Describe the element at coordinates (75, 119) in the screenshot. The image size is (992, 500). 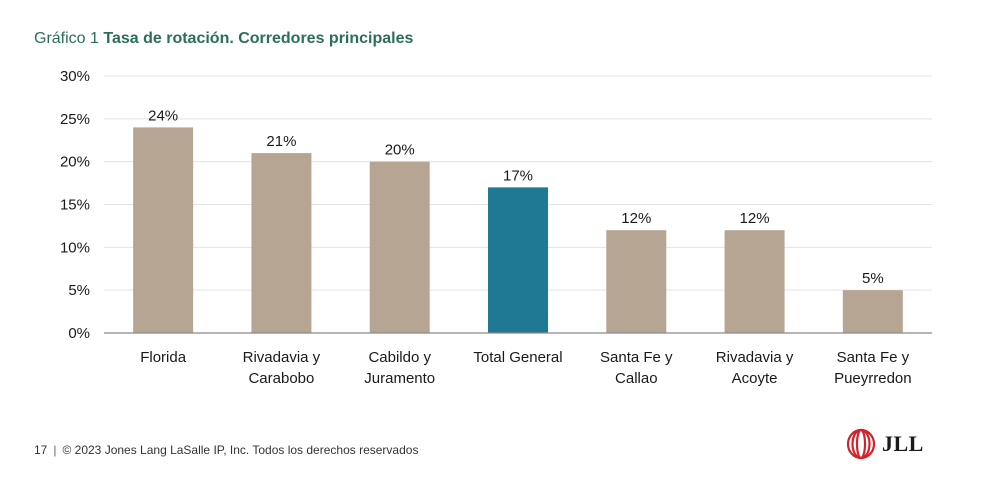
I see `y-tick-label: 25%` at that location.